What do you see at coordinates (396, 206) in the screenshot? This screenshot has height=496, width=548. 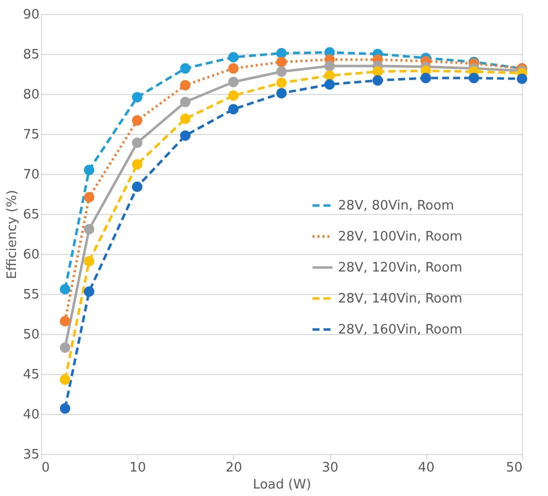 I see `legend-label: 28V, 80Vin, Room` at bounding box center [396, 206].